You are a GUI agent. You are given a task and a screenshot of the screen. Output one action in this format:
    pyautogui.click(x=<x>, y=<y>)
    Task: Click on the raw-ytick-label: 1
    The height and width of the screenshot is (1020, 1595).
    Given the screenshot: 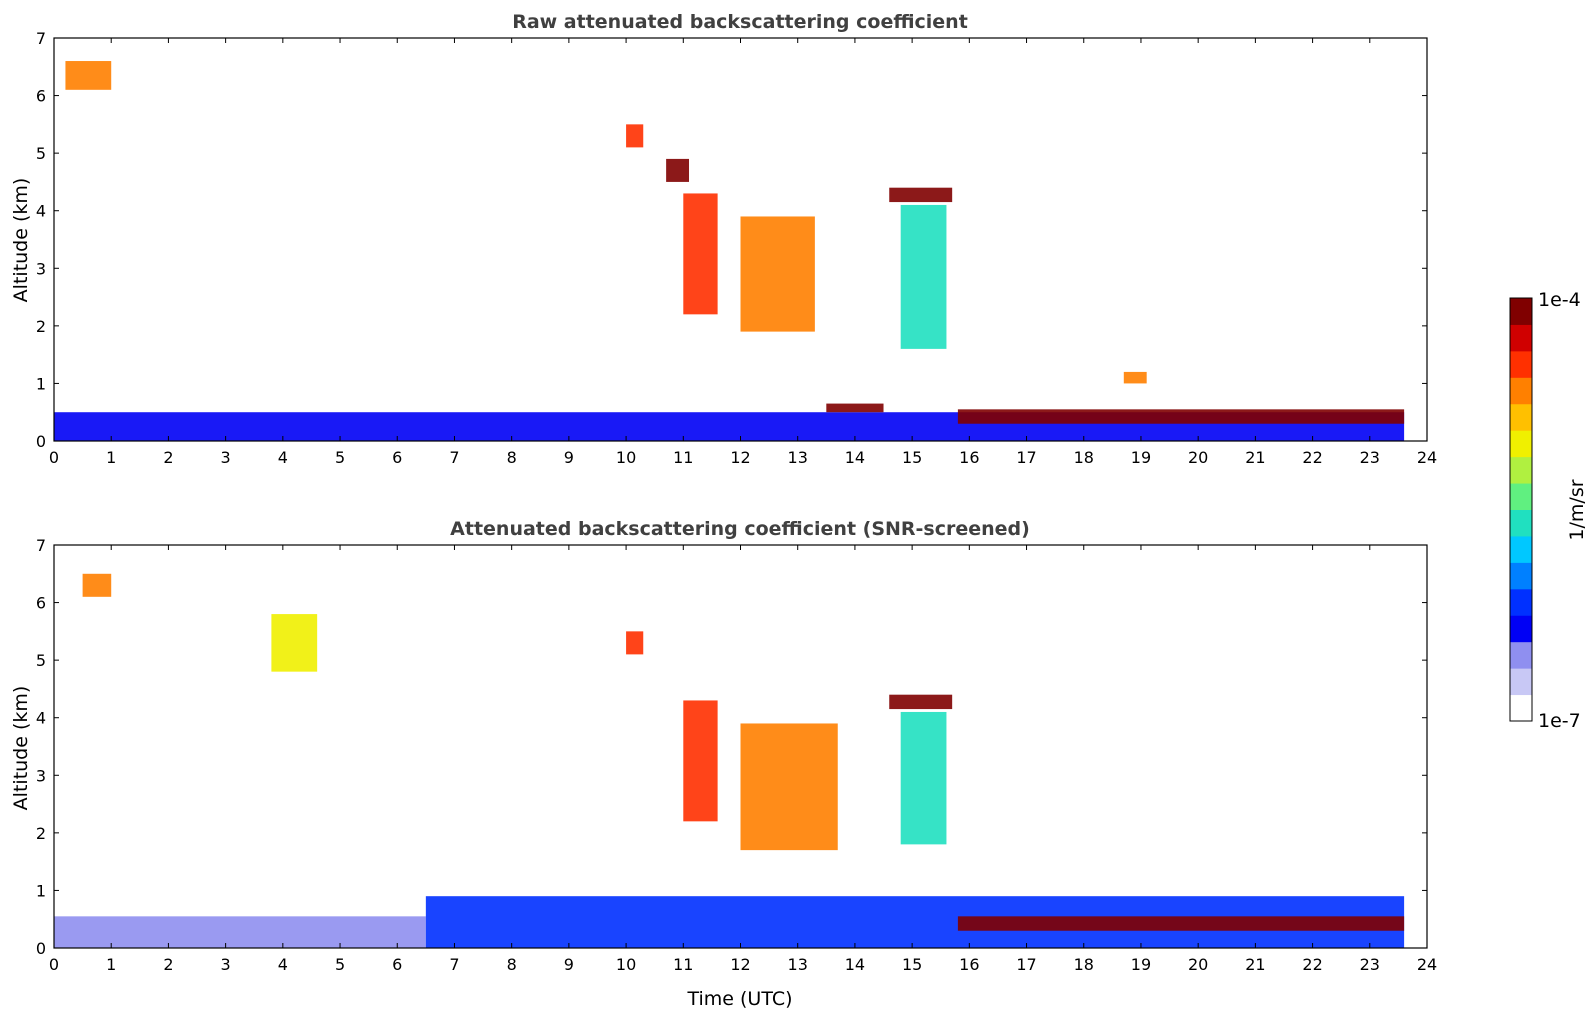 What is the action you would take?
    pyautogui.click(x=41, y=383)
    